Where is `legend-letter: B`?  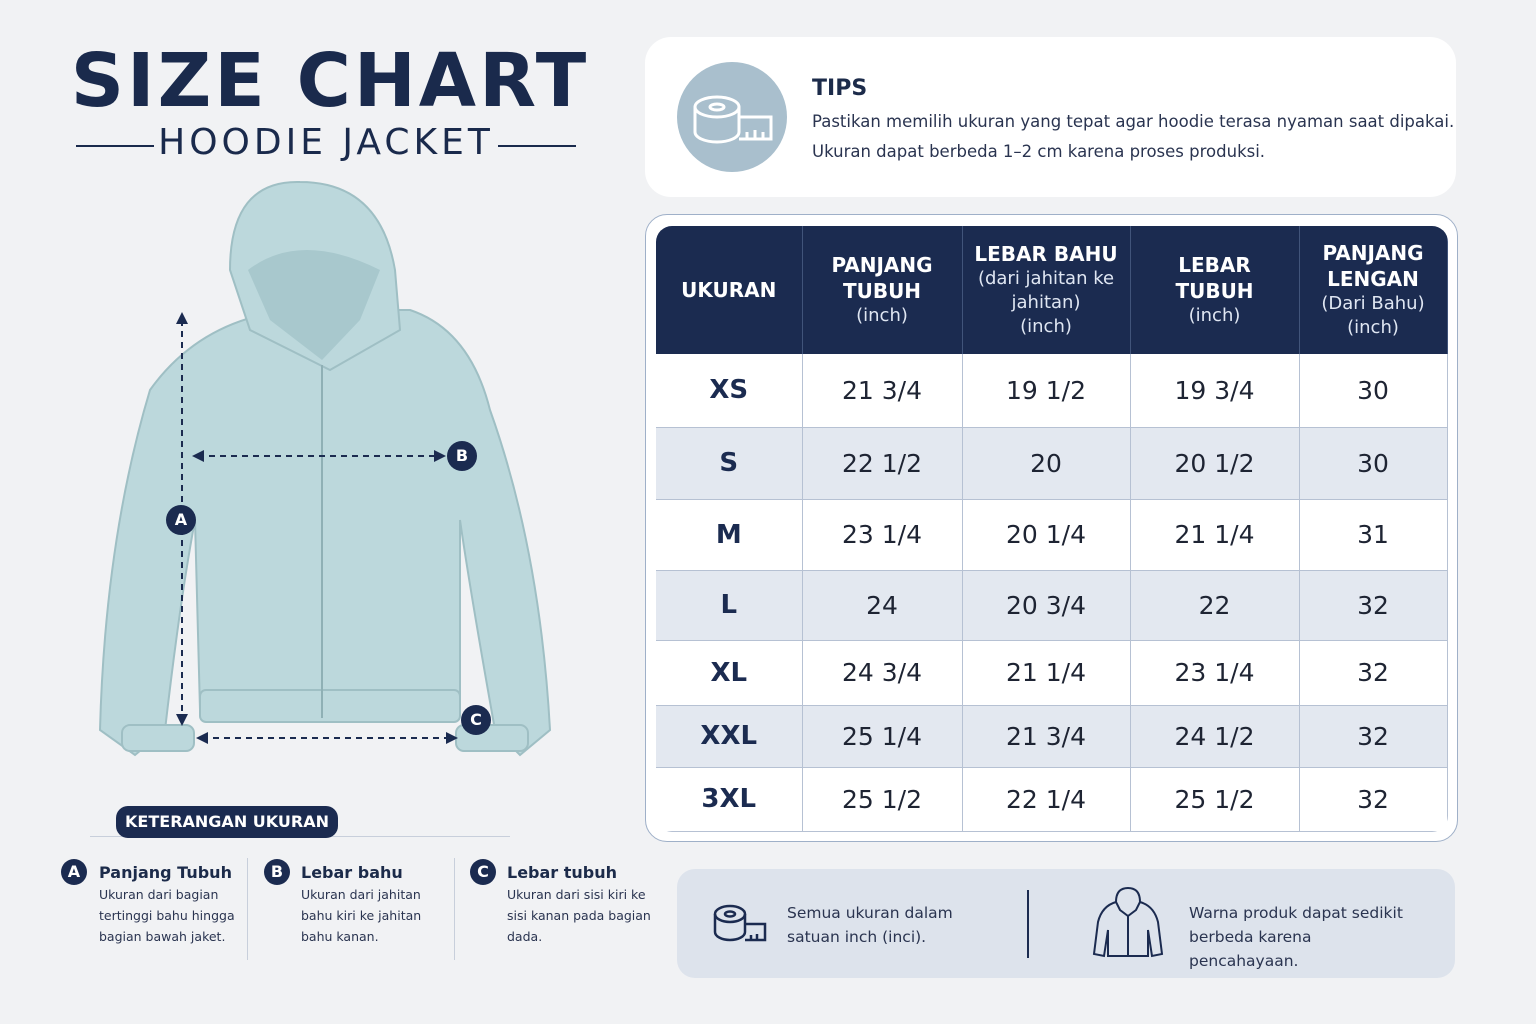 legend-letter: B is located at coordinates (277, 872).